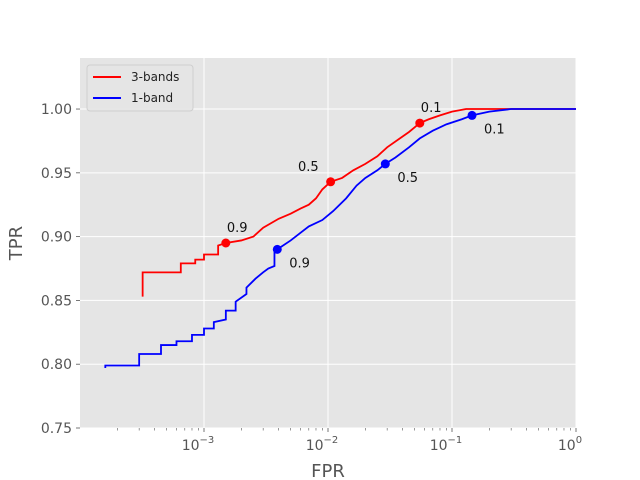  Describe the element at coordinates (56, 365) in the screenshot. I see `y-tick-label: 0.80` at that location.